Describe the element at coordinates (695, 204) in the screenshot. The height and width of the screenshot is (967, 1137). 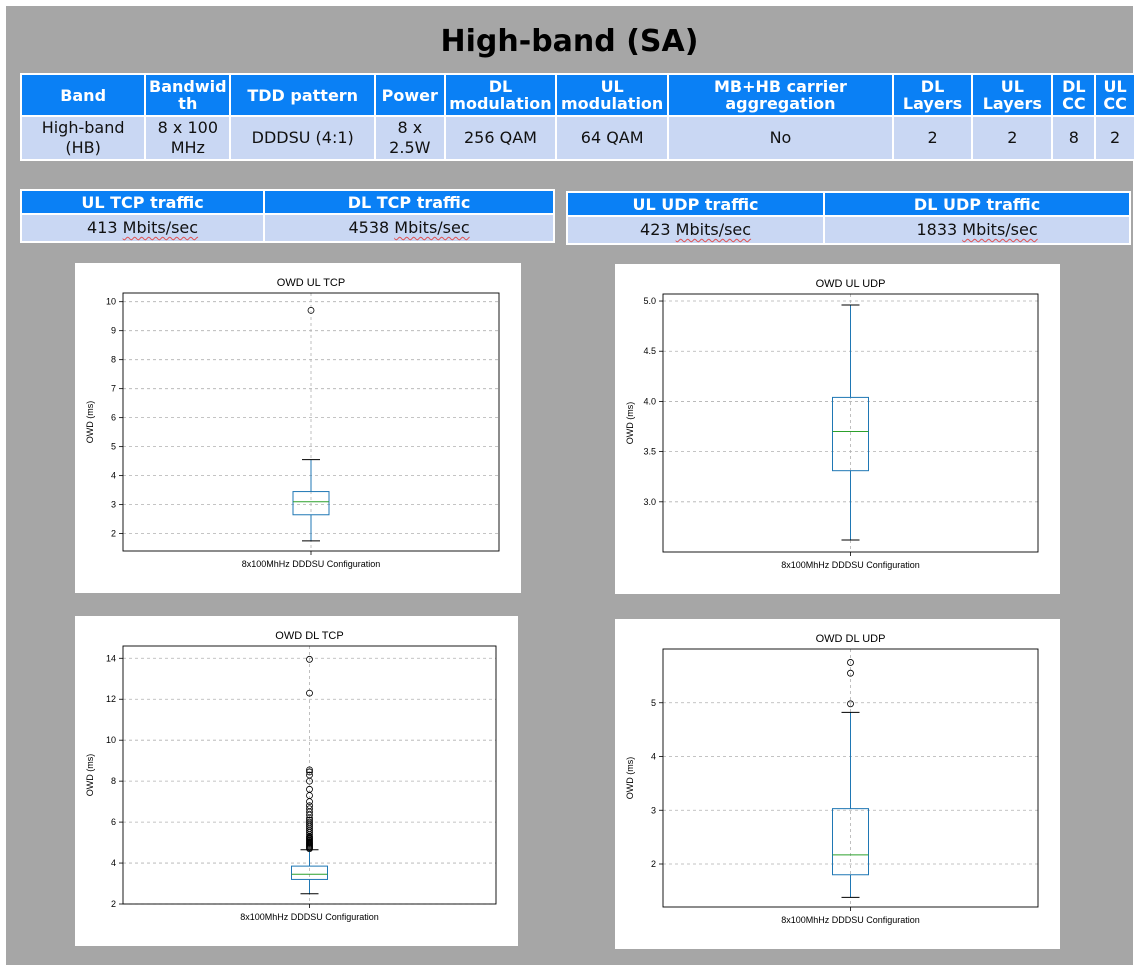
I see `traffic-header-ul-udp-traffic: UL UDP traffic` at that location.